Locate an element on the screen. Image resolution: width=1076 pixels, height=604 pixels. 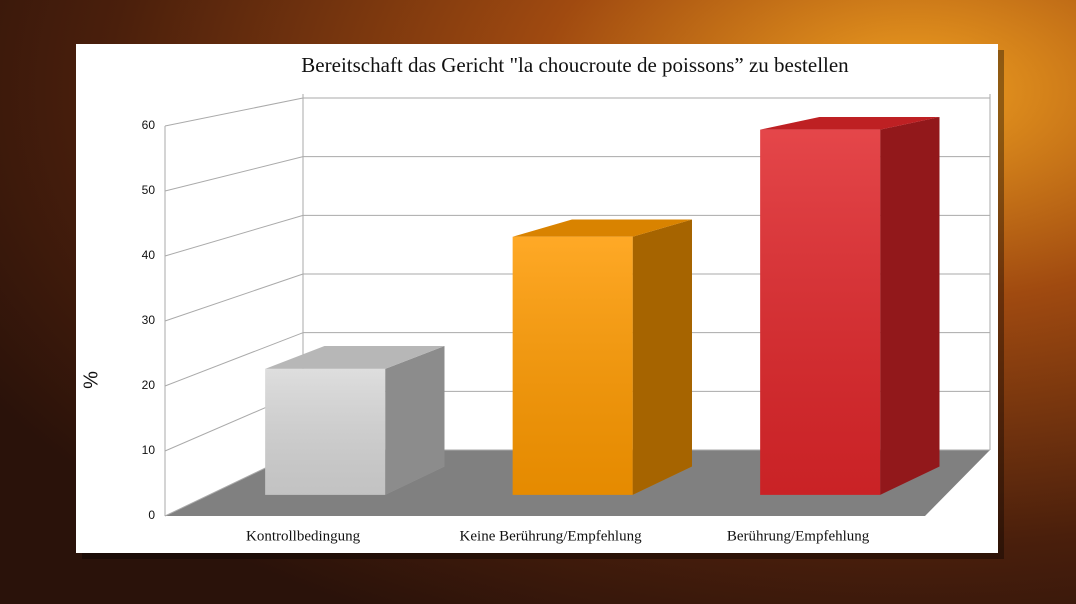
x-tick-label: Keine Berührung/Empfehlung is located at coordinates (551, 536).